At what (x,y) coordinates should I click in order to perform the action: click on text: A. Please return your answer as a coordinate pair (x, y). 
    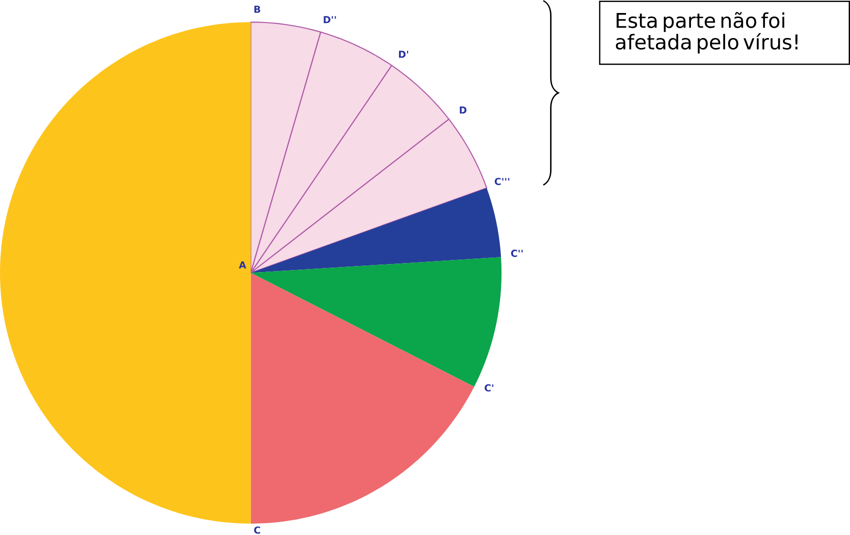
    Looking at the image, I should click on (242, 264).